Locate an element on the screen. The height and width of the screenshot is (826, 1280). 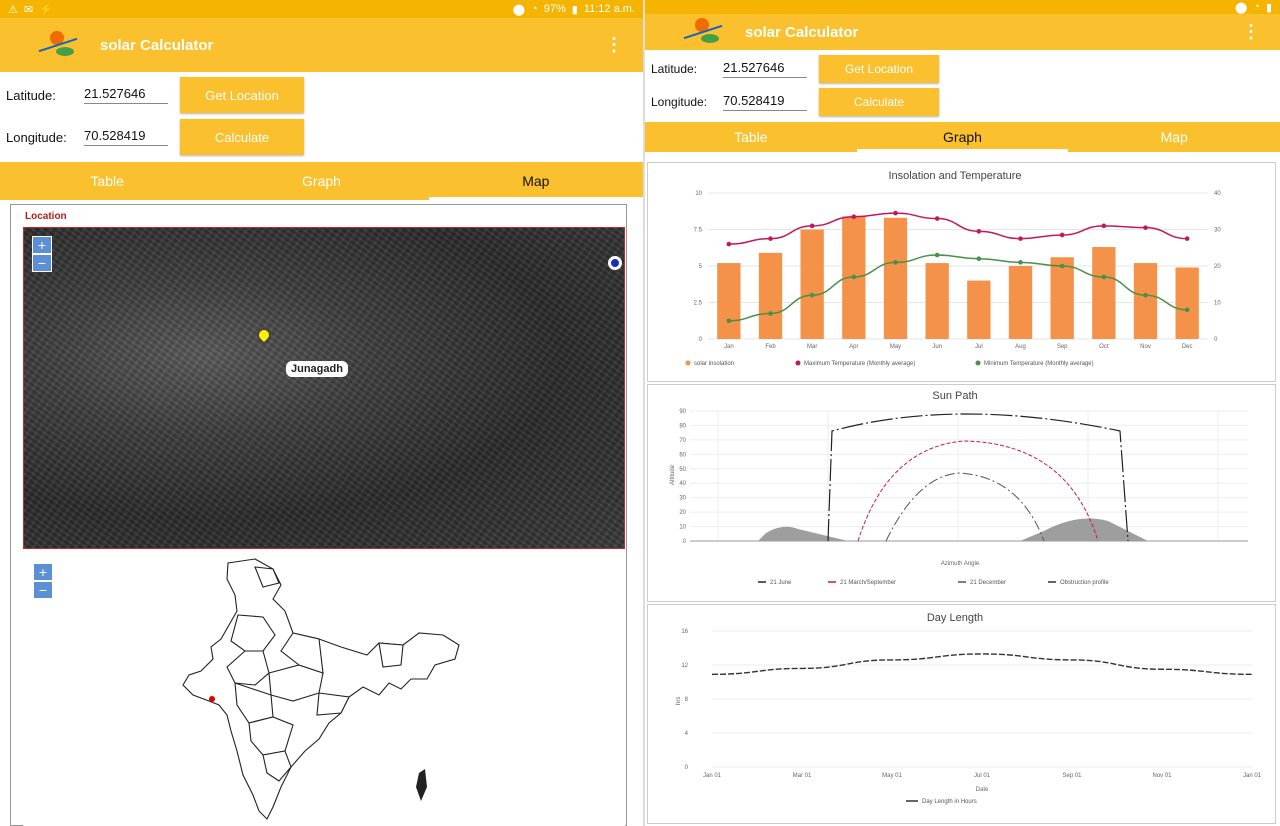
x-tick-label: Jan 01 is located at coordinates (1252, 776).